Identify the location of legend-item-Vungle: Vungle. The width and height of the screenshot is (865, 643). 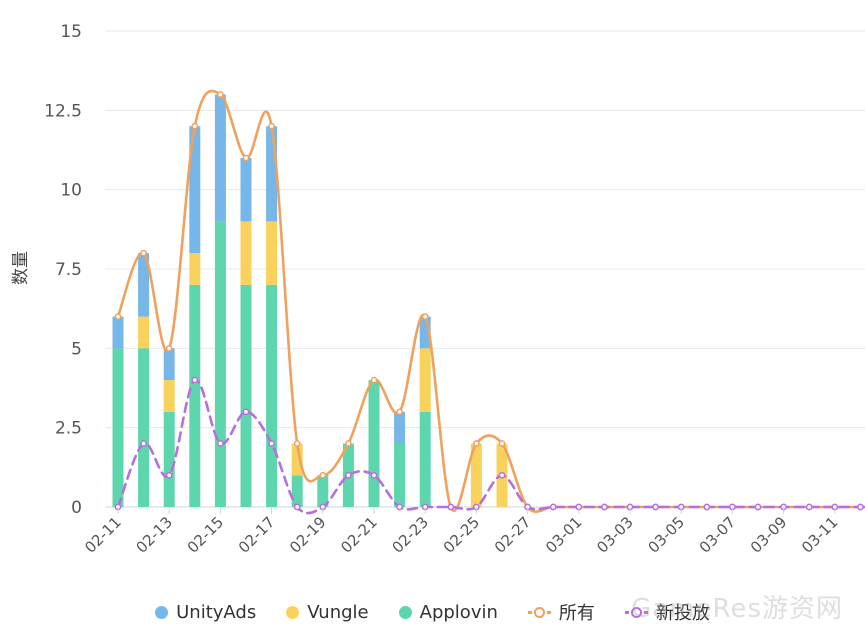
(327, 612).